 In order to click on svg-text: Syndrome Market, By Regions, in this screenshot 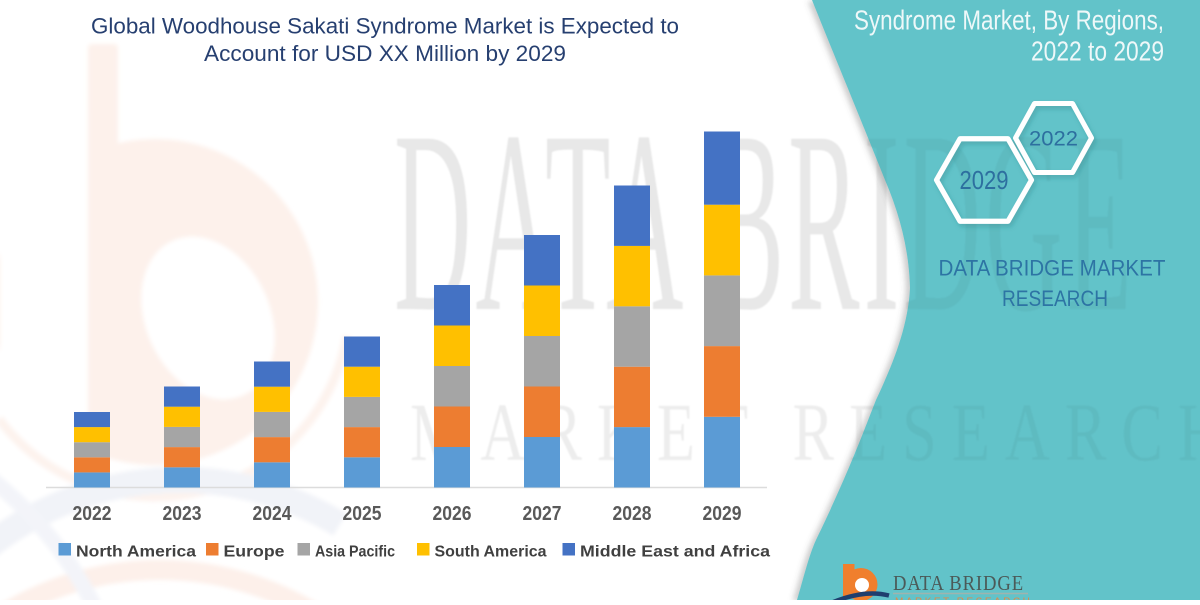, I will do `click(1009, 20)`.